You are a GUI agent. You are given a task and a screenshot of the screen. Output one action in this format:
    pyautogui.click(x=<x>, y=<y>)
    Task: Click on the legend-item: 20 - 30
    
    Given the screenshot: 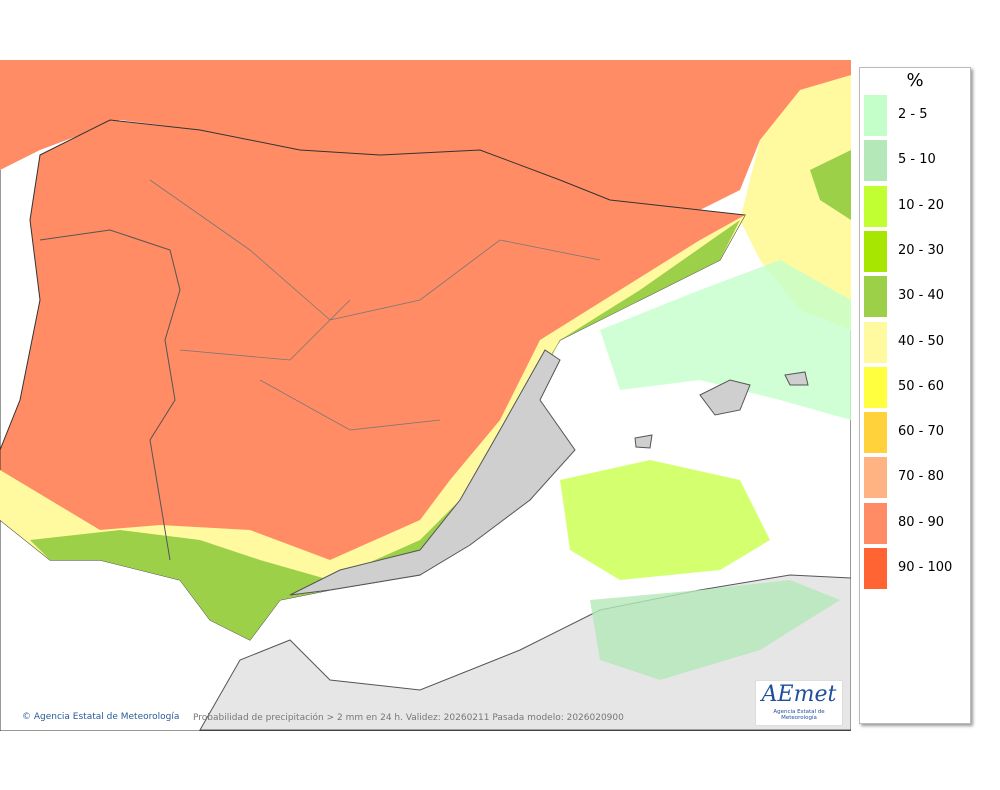 What is the action you would take?
    pyautogui.click(x=916, y=251)
    